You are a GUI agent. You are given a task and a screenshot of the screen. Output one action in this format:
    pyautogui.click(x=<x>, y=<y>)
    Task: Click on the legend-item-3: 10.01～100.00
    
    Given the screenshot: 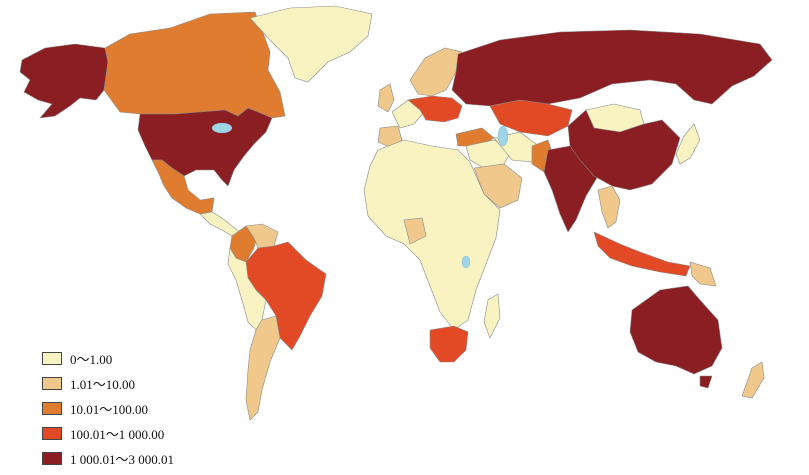 What is the action you would take?
    pyautogui.click(x=95, y=408)
    